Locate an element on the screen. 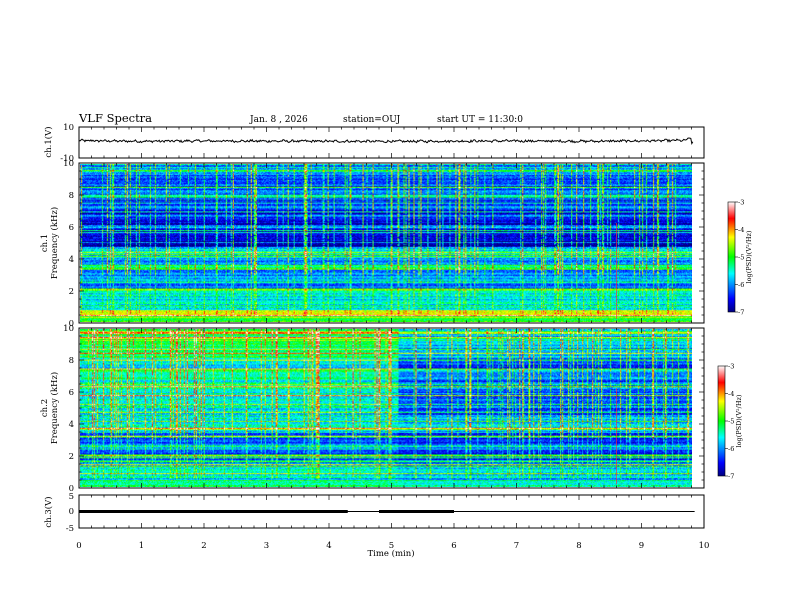 The image size is (792, 612). ch1-spec-ylabel2: Frequency (kHz) is located at coordinates (54, 243).